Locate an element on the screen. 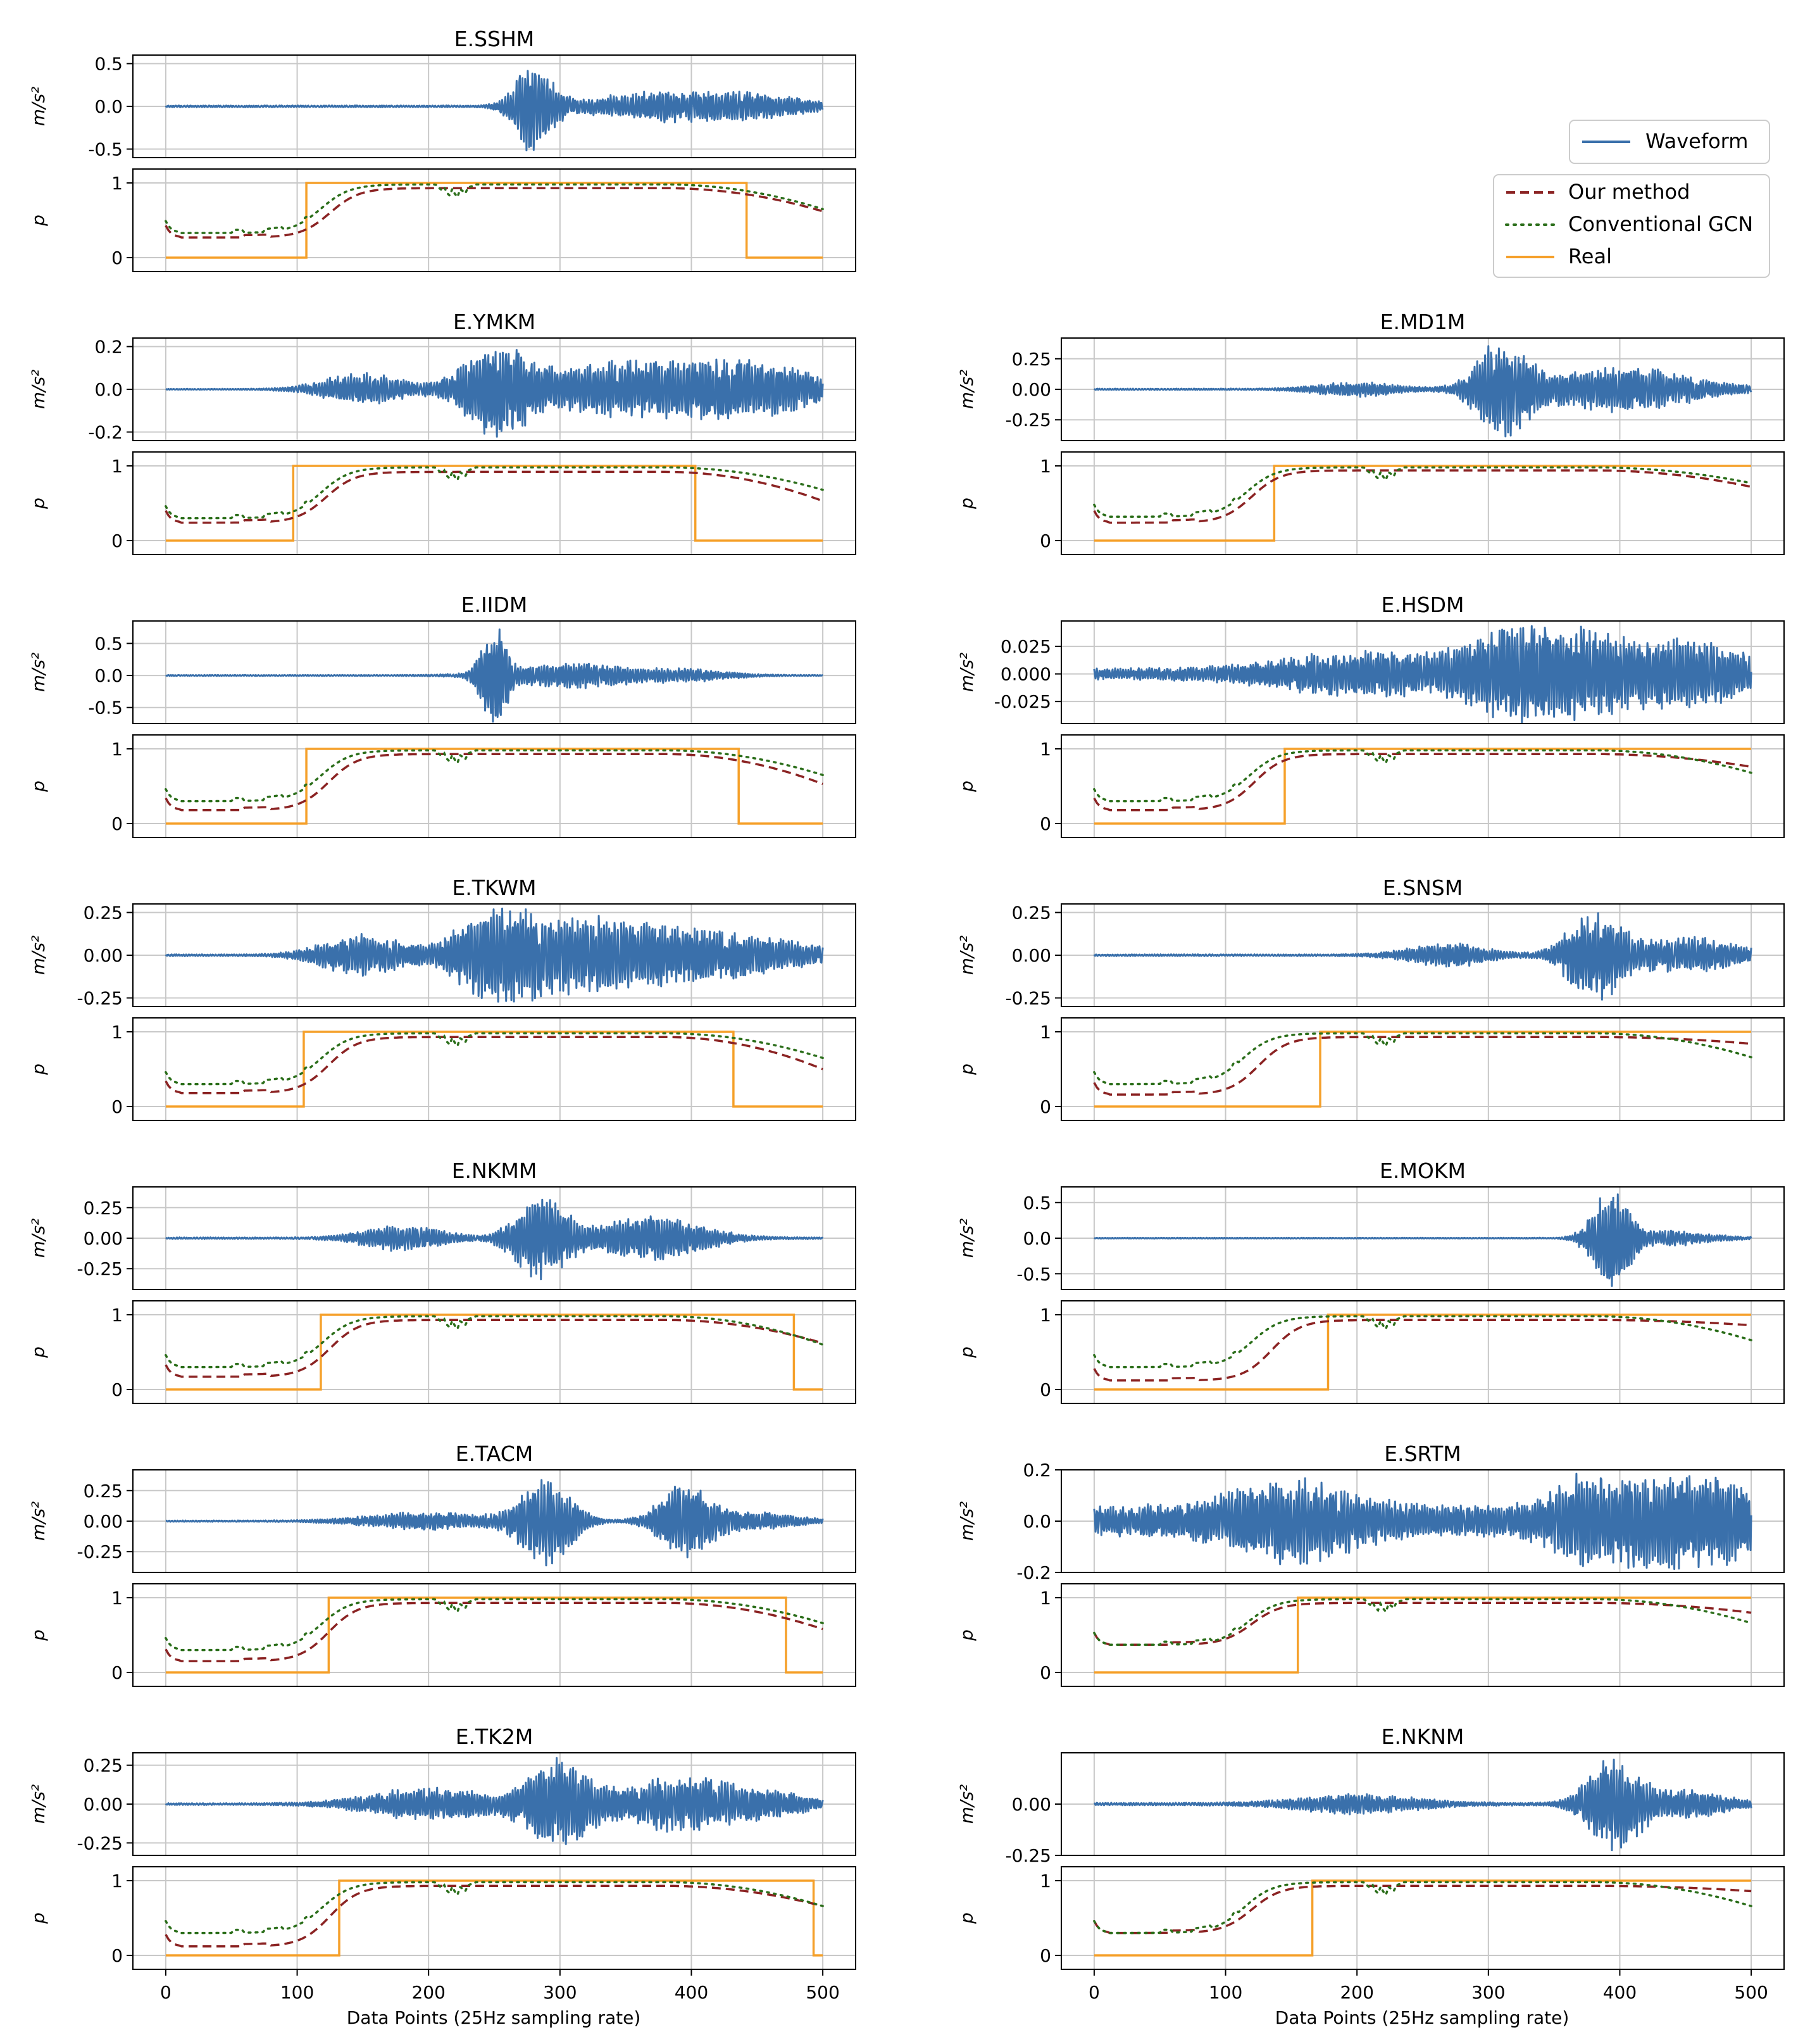 Image resolution: width=1810 pixels, height=2044 pixels. panel-title: E.SNSM is located at coordinates (1423, 887).